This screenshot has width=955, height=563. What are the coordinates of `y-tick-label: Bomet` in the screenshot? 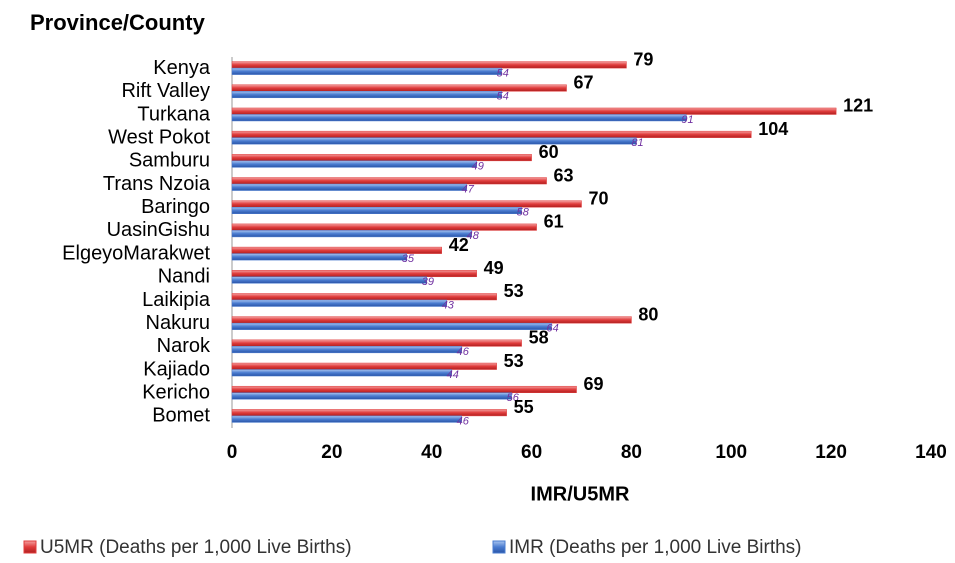 It's located at (181, 416).